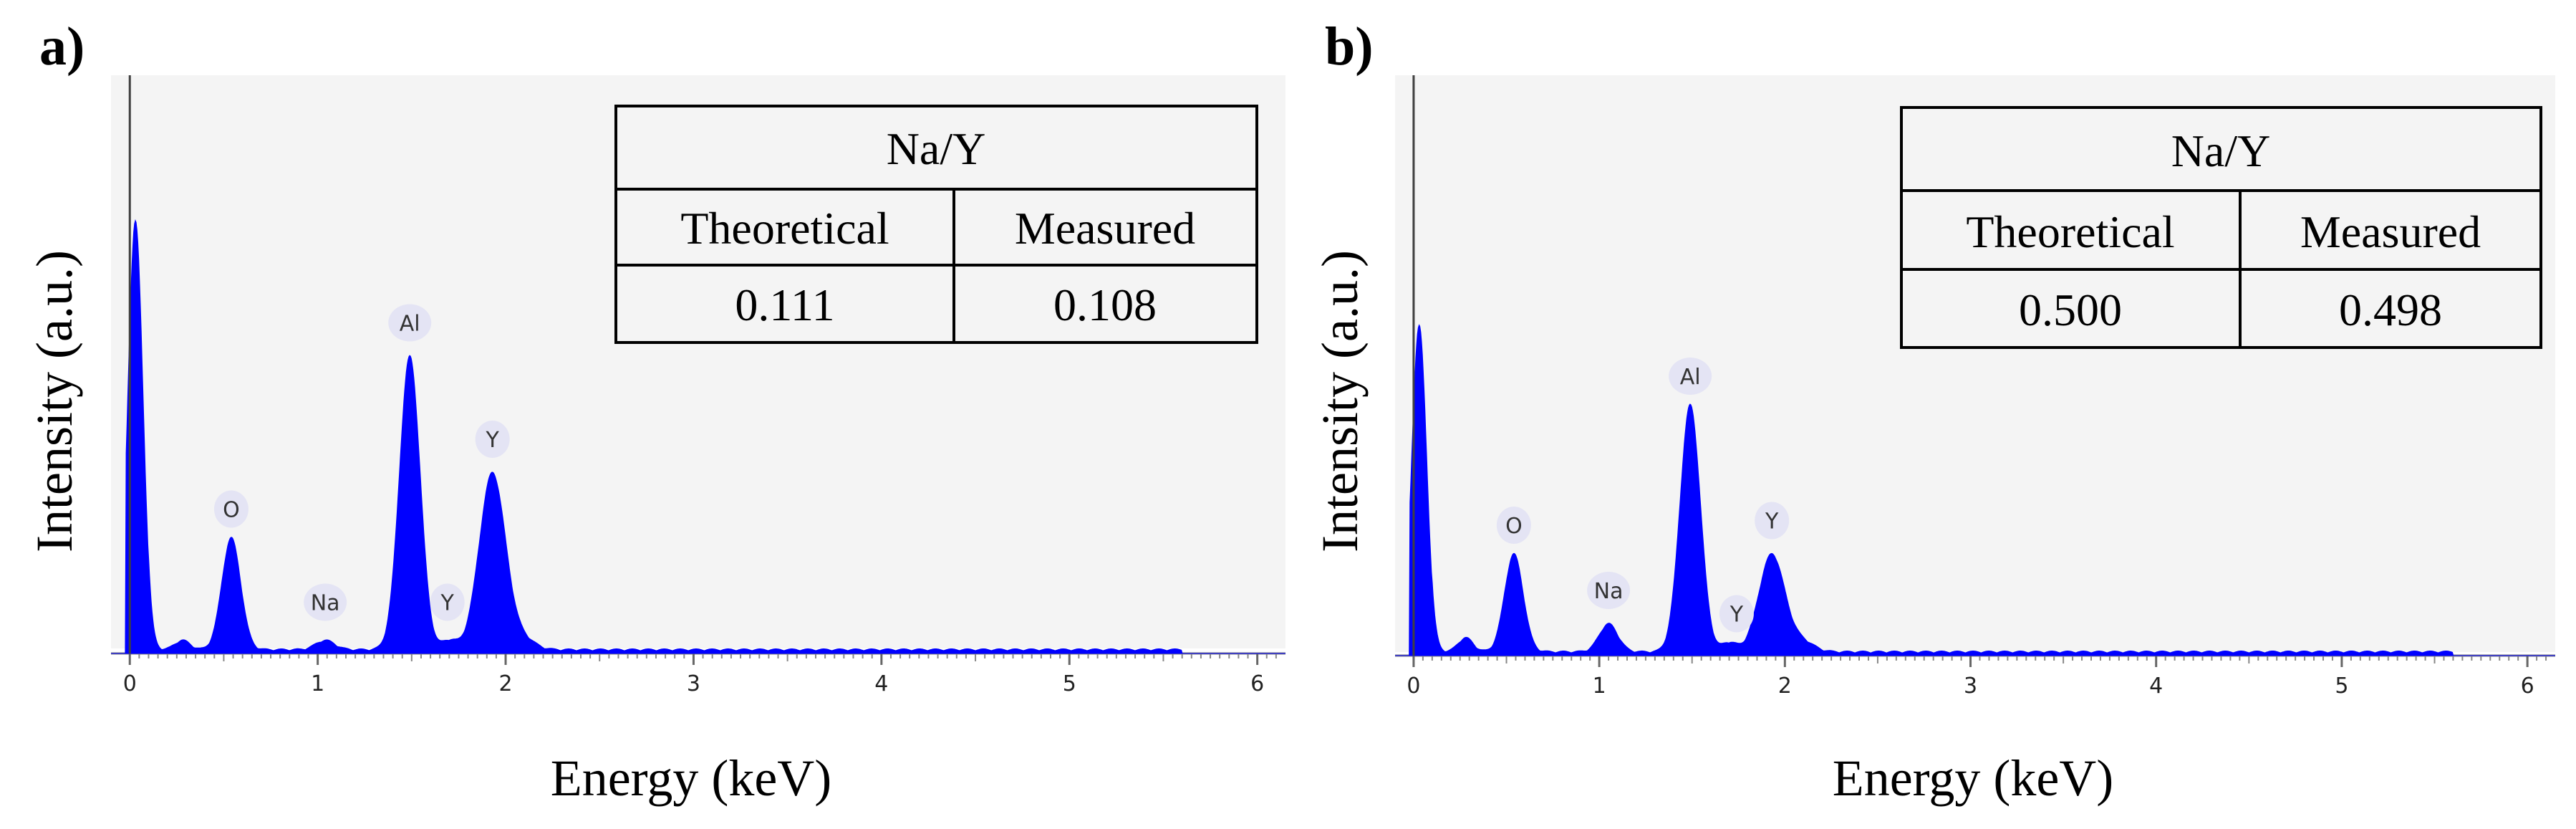 This screenshot has height=829, width=2576. I want to click on panel-b-x-axis-label: Energy (keV), so click(1974, 778).